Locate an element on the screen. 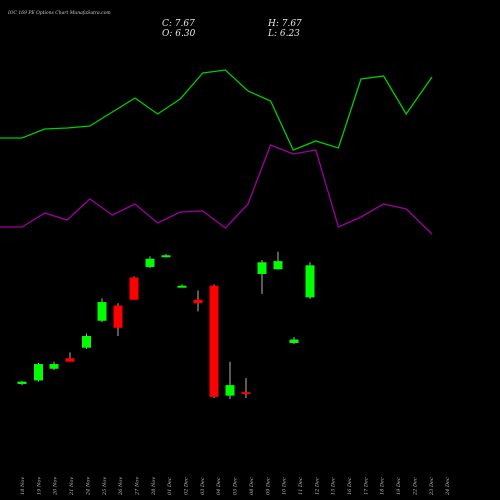  x-tick-label: 17 Dec is located at coordinates (366, 486).